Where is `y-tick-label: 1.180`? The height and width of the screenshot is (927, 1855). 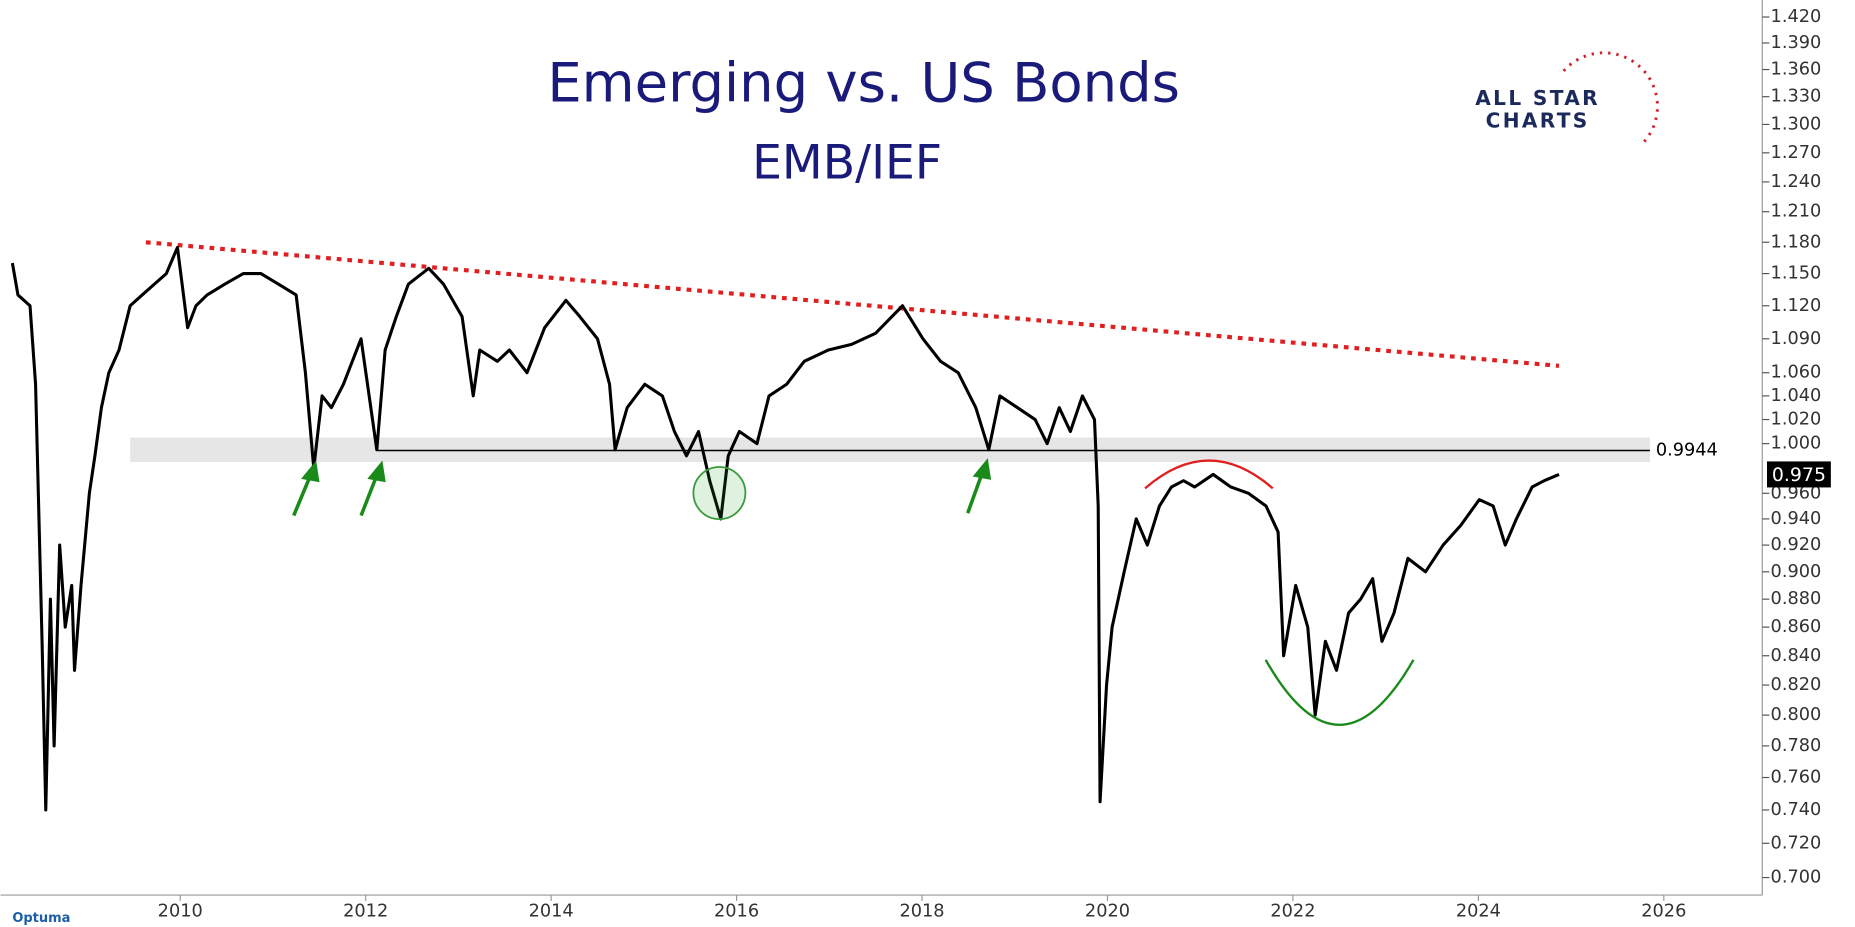 y-tick-label: 1.180 is located at coordinates (1796, 242).